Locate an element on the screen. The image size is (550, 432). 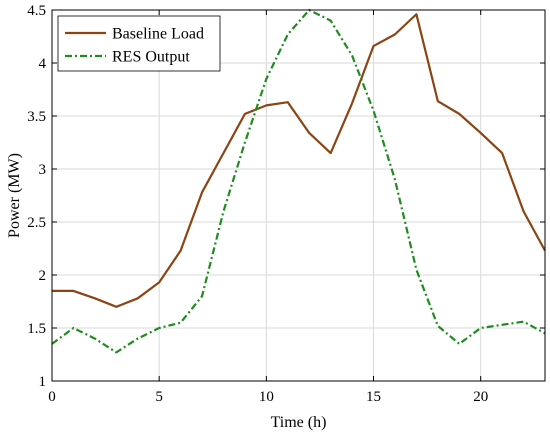
x-tick-label: 20 is located at coordinates (480, 397).